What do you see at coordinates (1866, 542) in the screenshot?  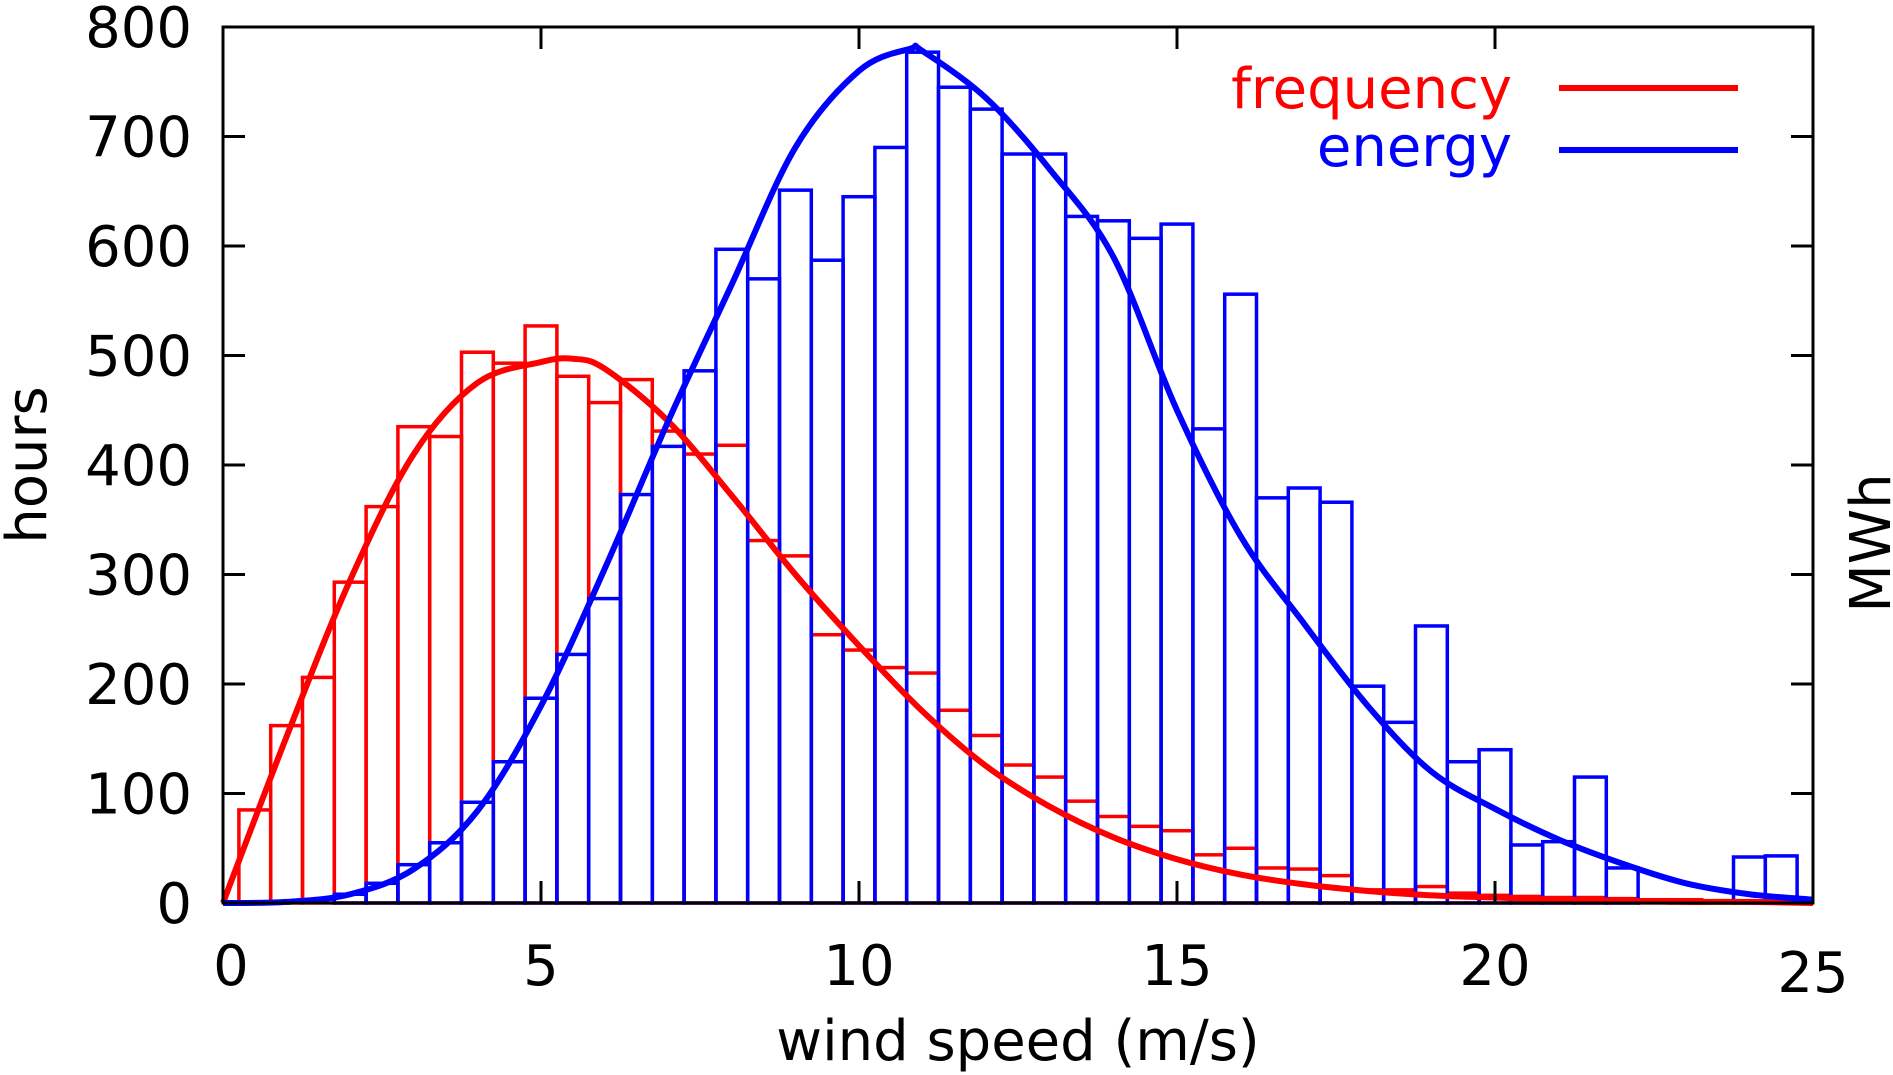 I see `y2-axis-label: MWh` at bounding box center [1866, 542].